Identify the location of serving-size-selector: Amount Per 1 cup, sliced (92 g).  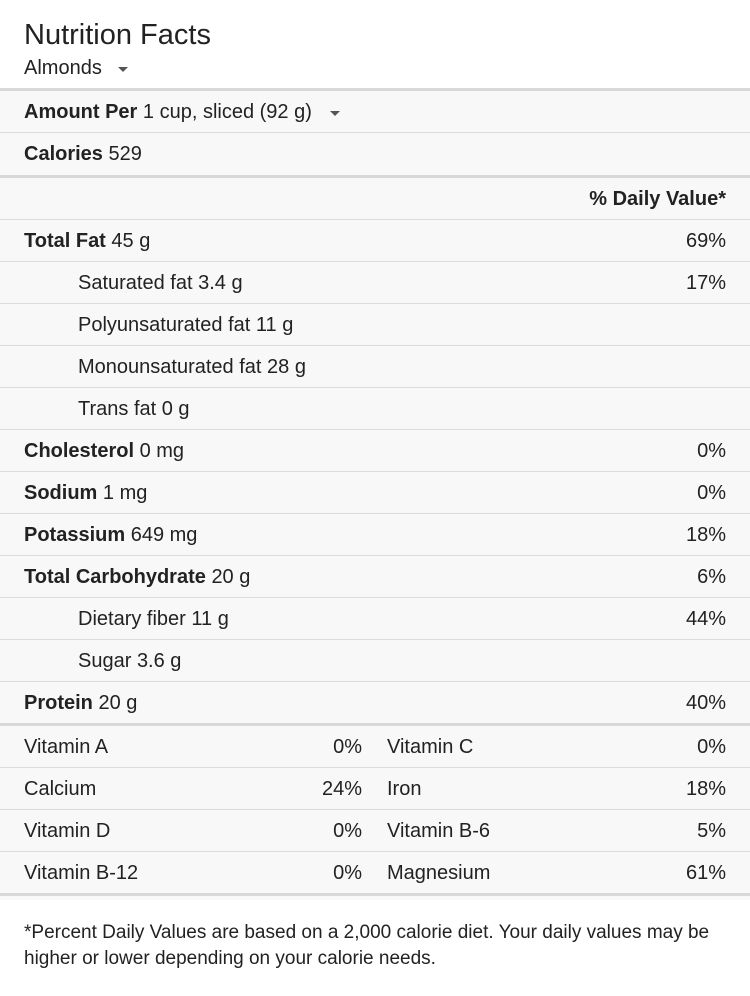
(182, 112).